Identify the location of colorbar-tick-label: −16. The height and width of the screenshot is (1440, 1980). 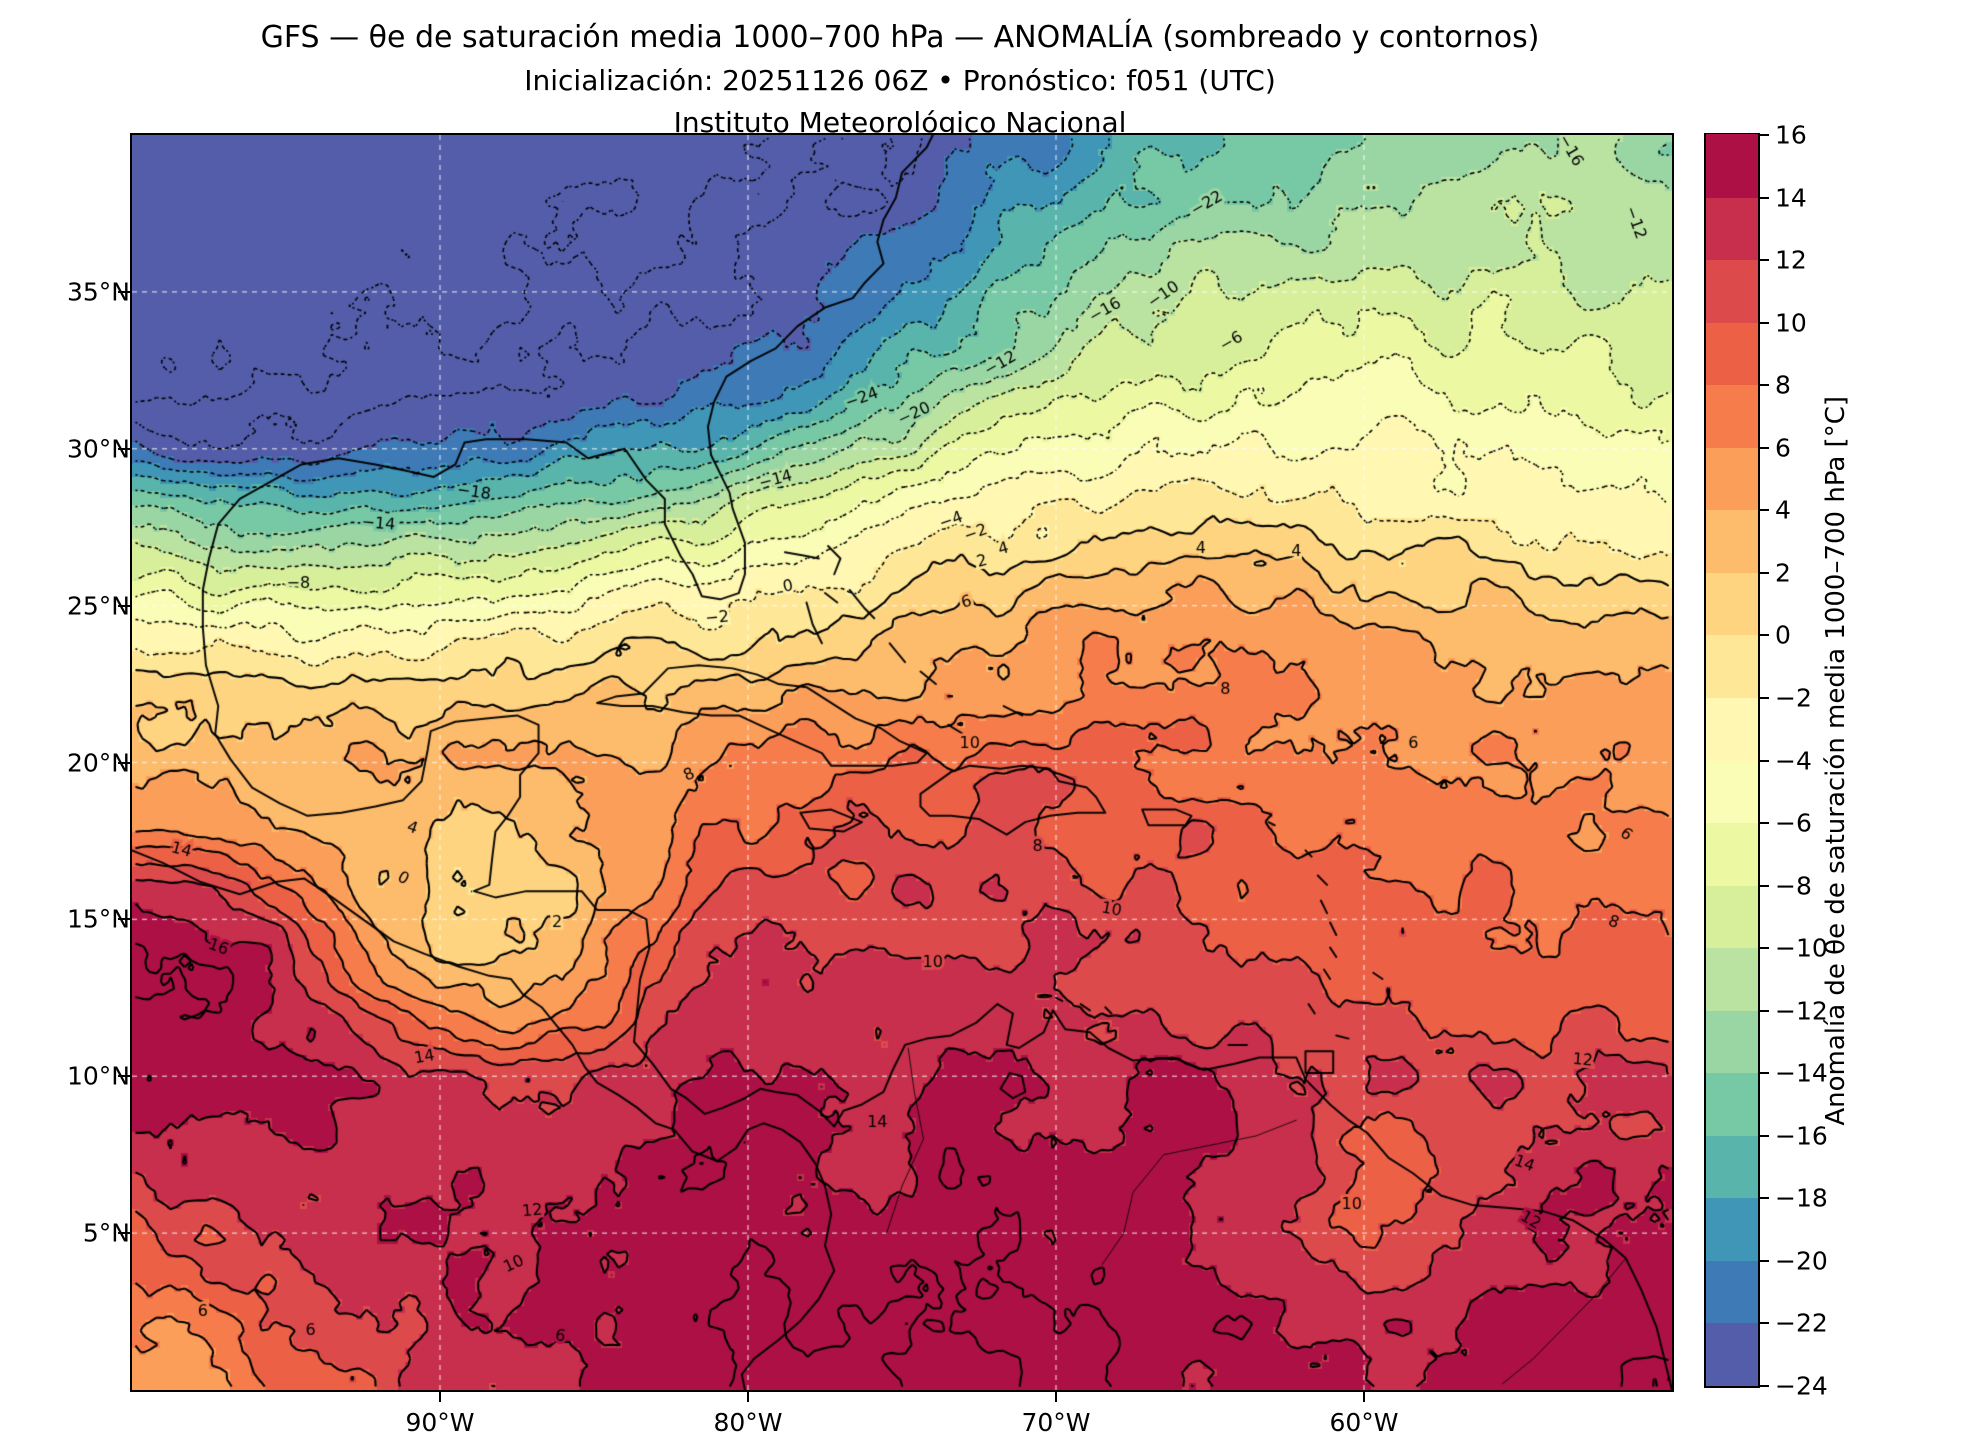
(1801, 1136).